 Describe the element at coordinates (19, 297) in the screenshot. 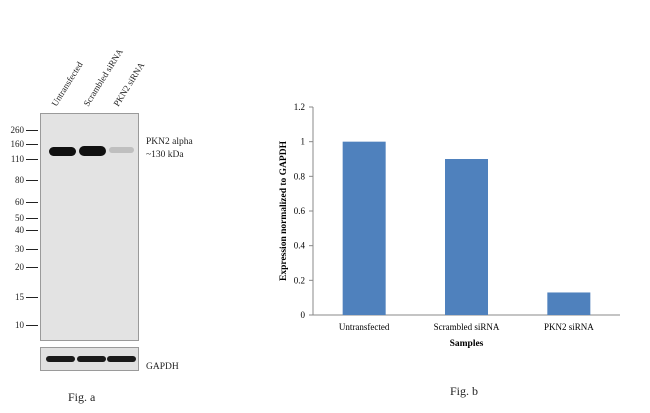

I see `mw-marker-label: 15` at that location.